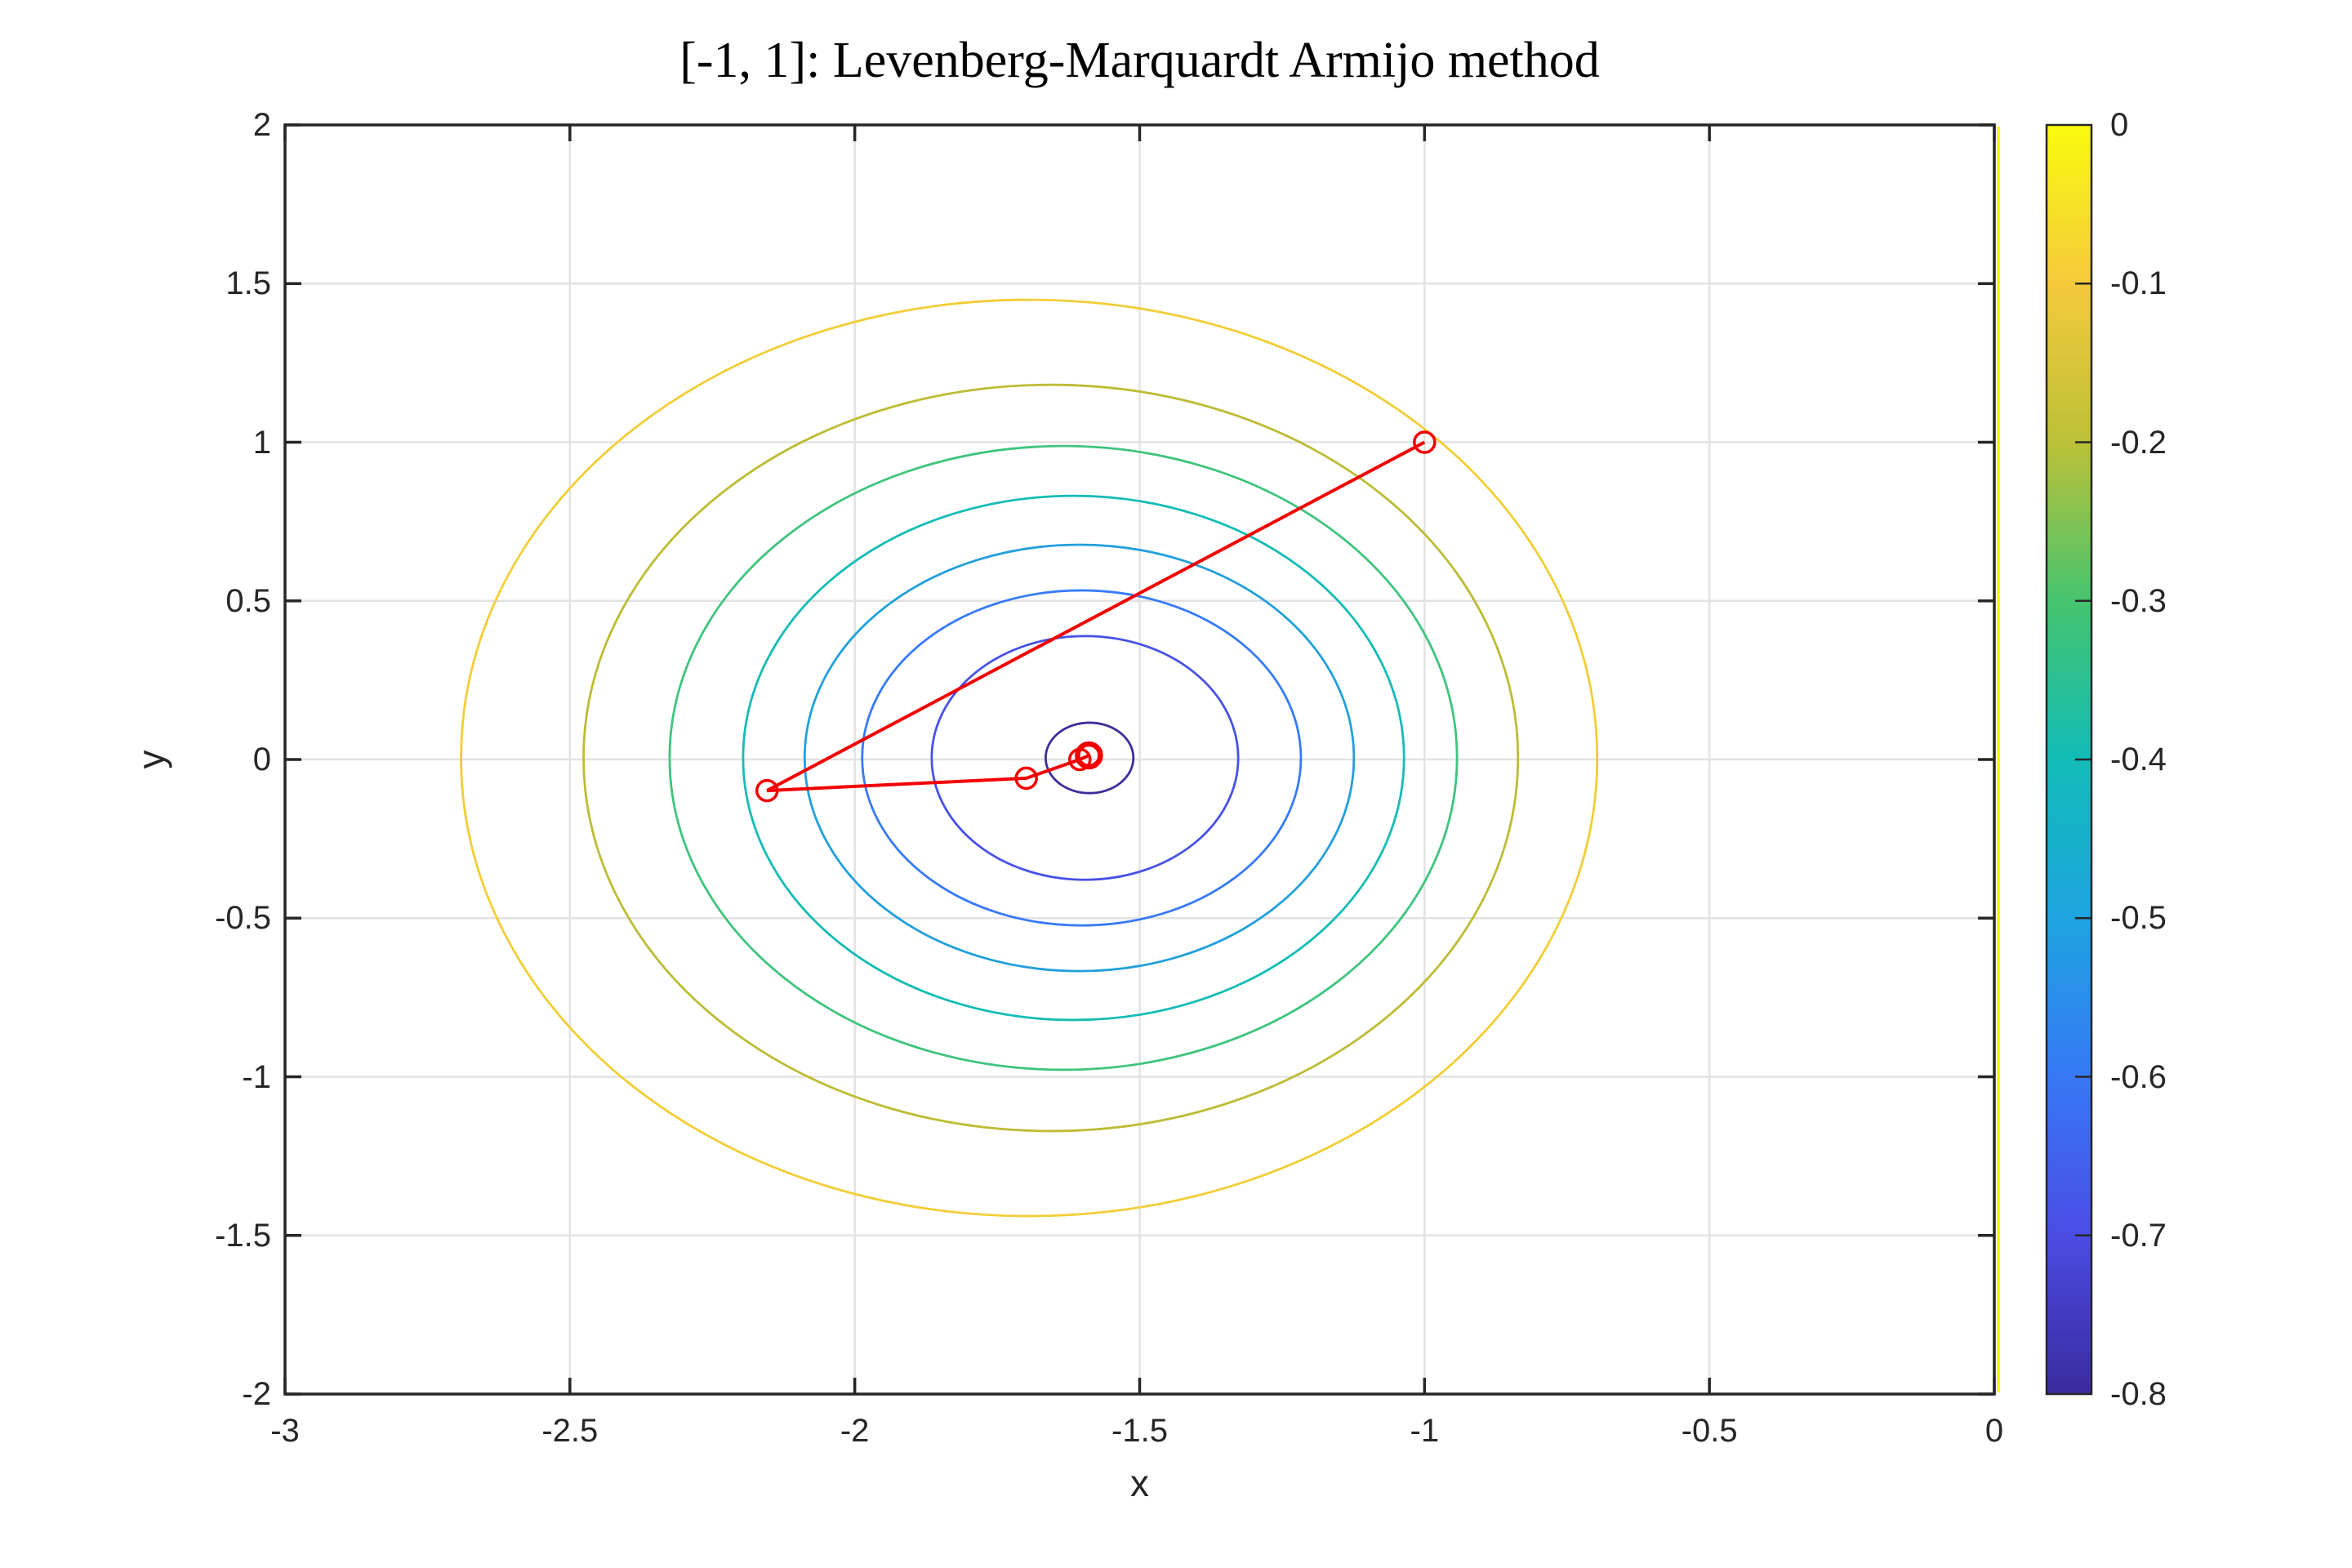  Describe the element at coordinates (1139, 1483) in the screenshot. I see `x-axis-label: x` at that location.